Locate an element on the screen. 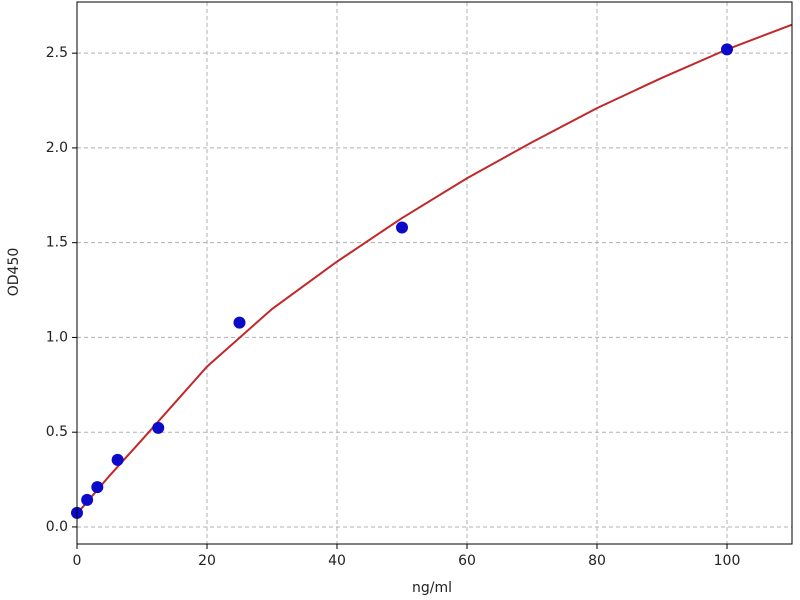 This screenshot has height=600, width=800. x-tick-label: 20 is located at coordinates (207, 561).